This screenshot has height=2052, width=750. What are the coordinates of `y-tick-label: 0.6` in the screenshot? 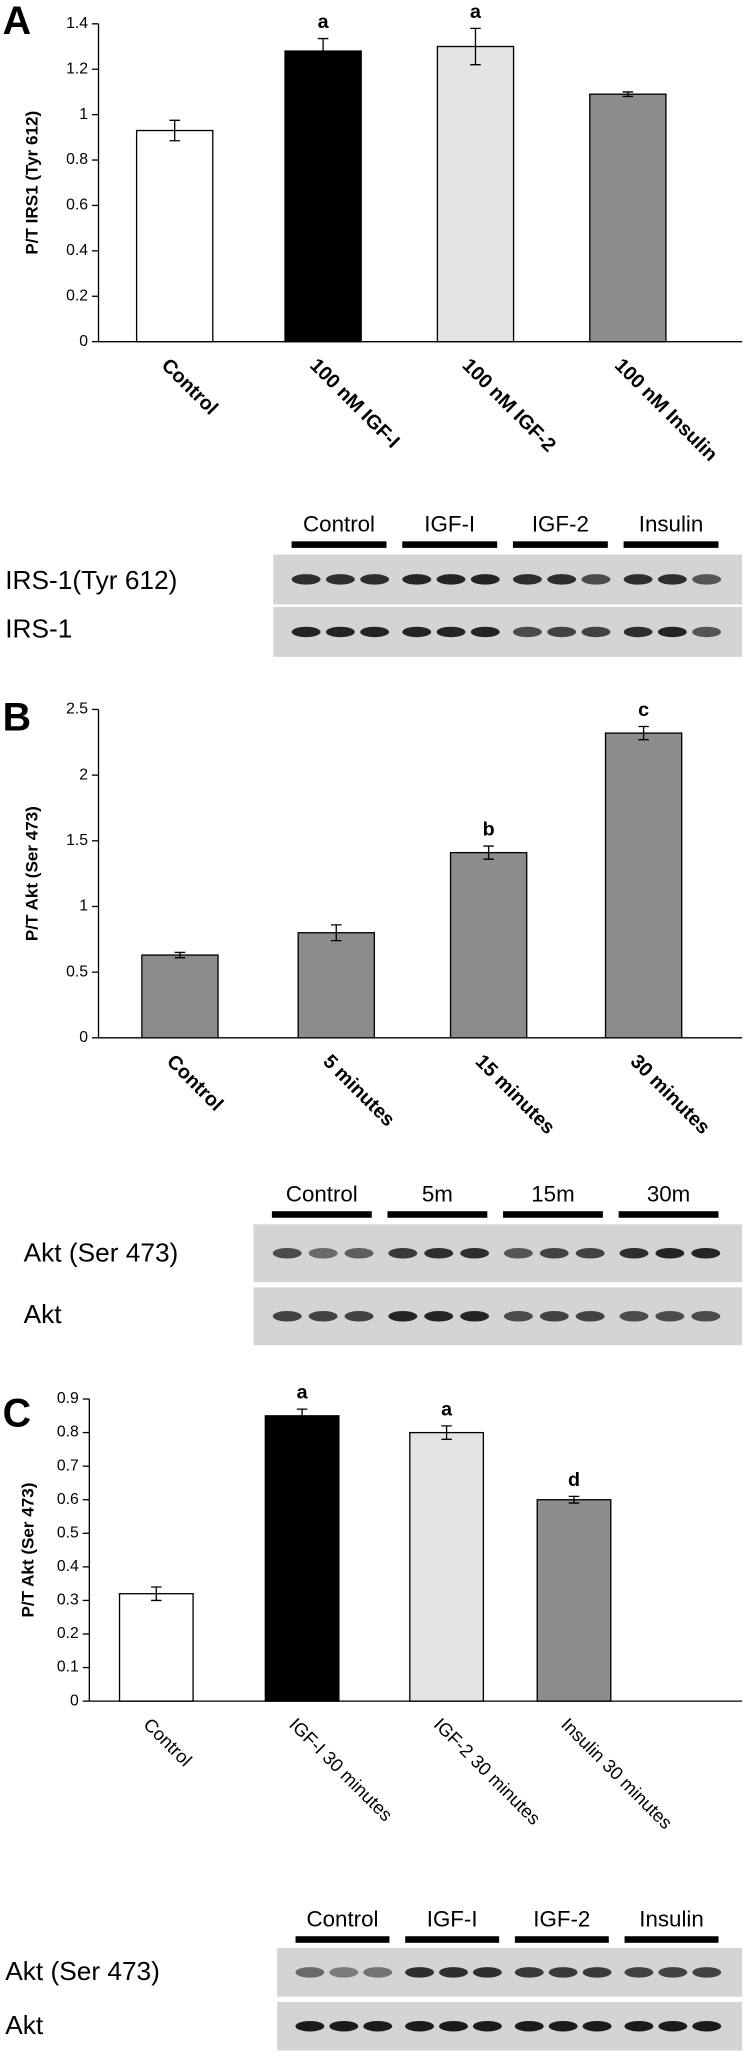 It's located at (77, 205).